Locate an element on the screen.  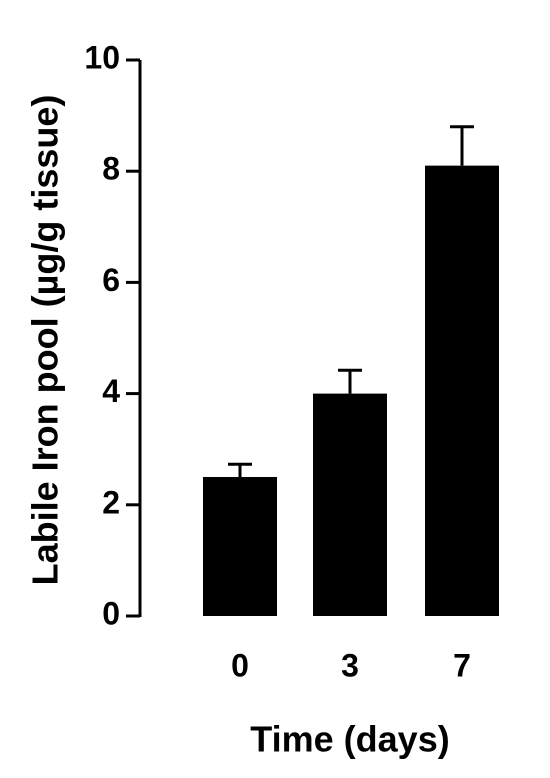
y-tick-label: 0 is located at coordinates (111, 613).